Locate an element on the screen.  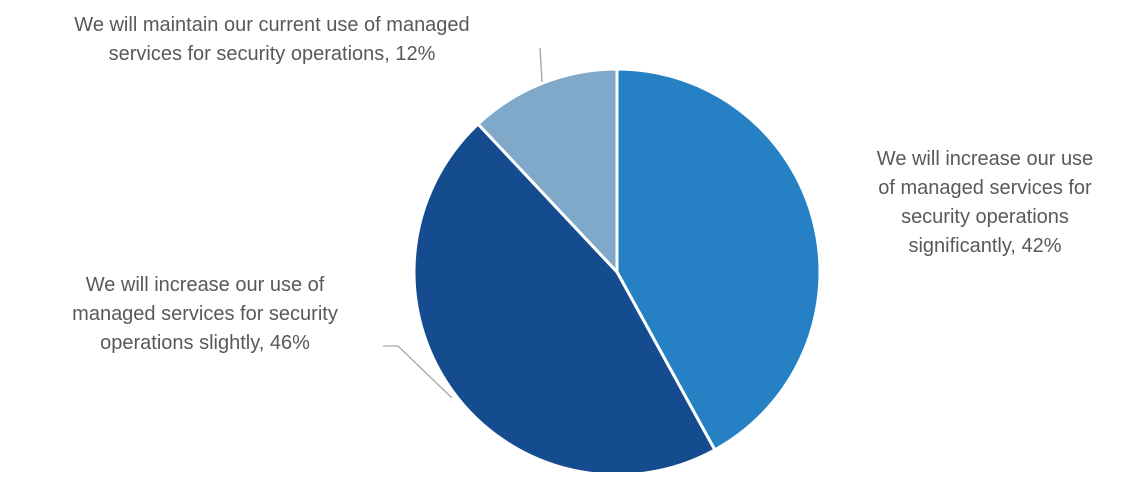
slice-label-0-line-1: of managed services for is located at coordinates (985, 188).